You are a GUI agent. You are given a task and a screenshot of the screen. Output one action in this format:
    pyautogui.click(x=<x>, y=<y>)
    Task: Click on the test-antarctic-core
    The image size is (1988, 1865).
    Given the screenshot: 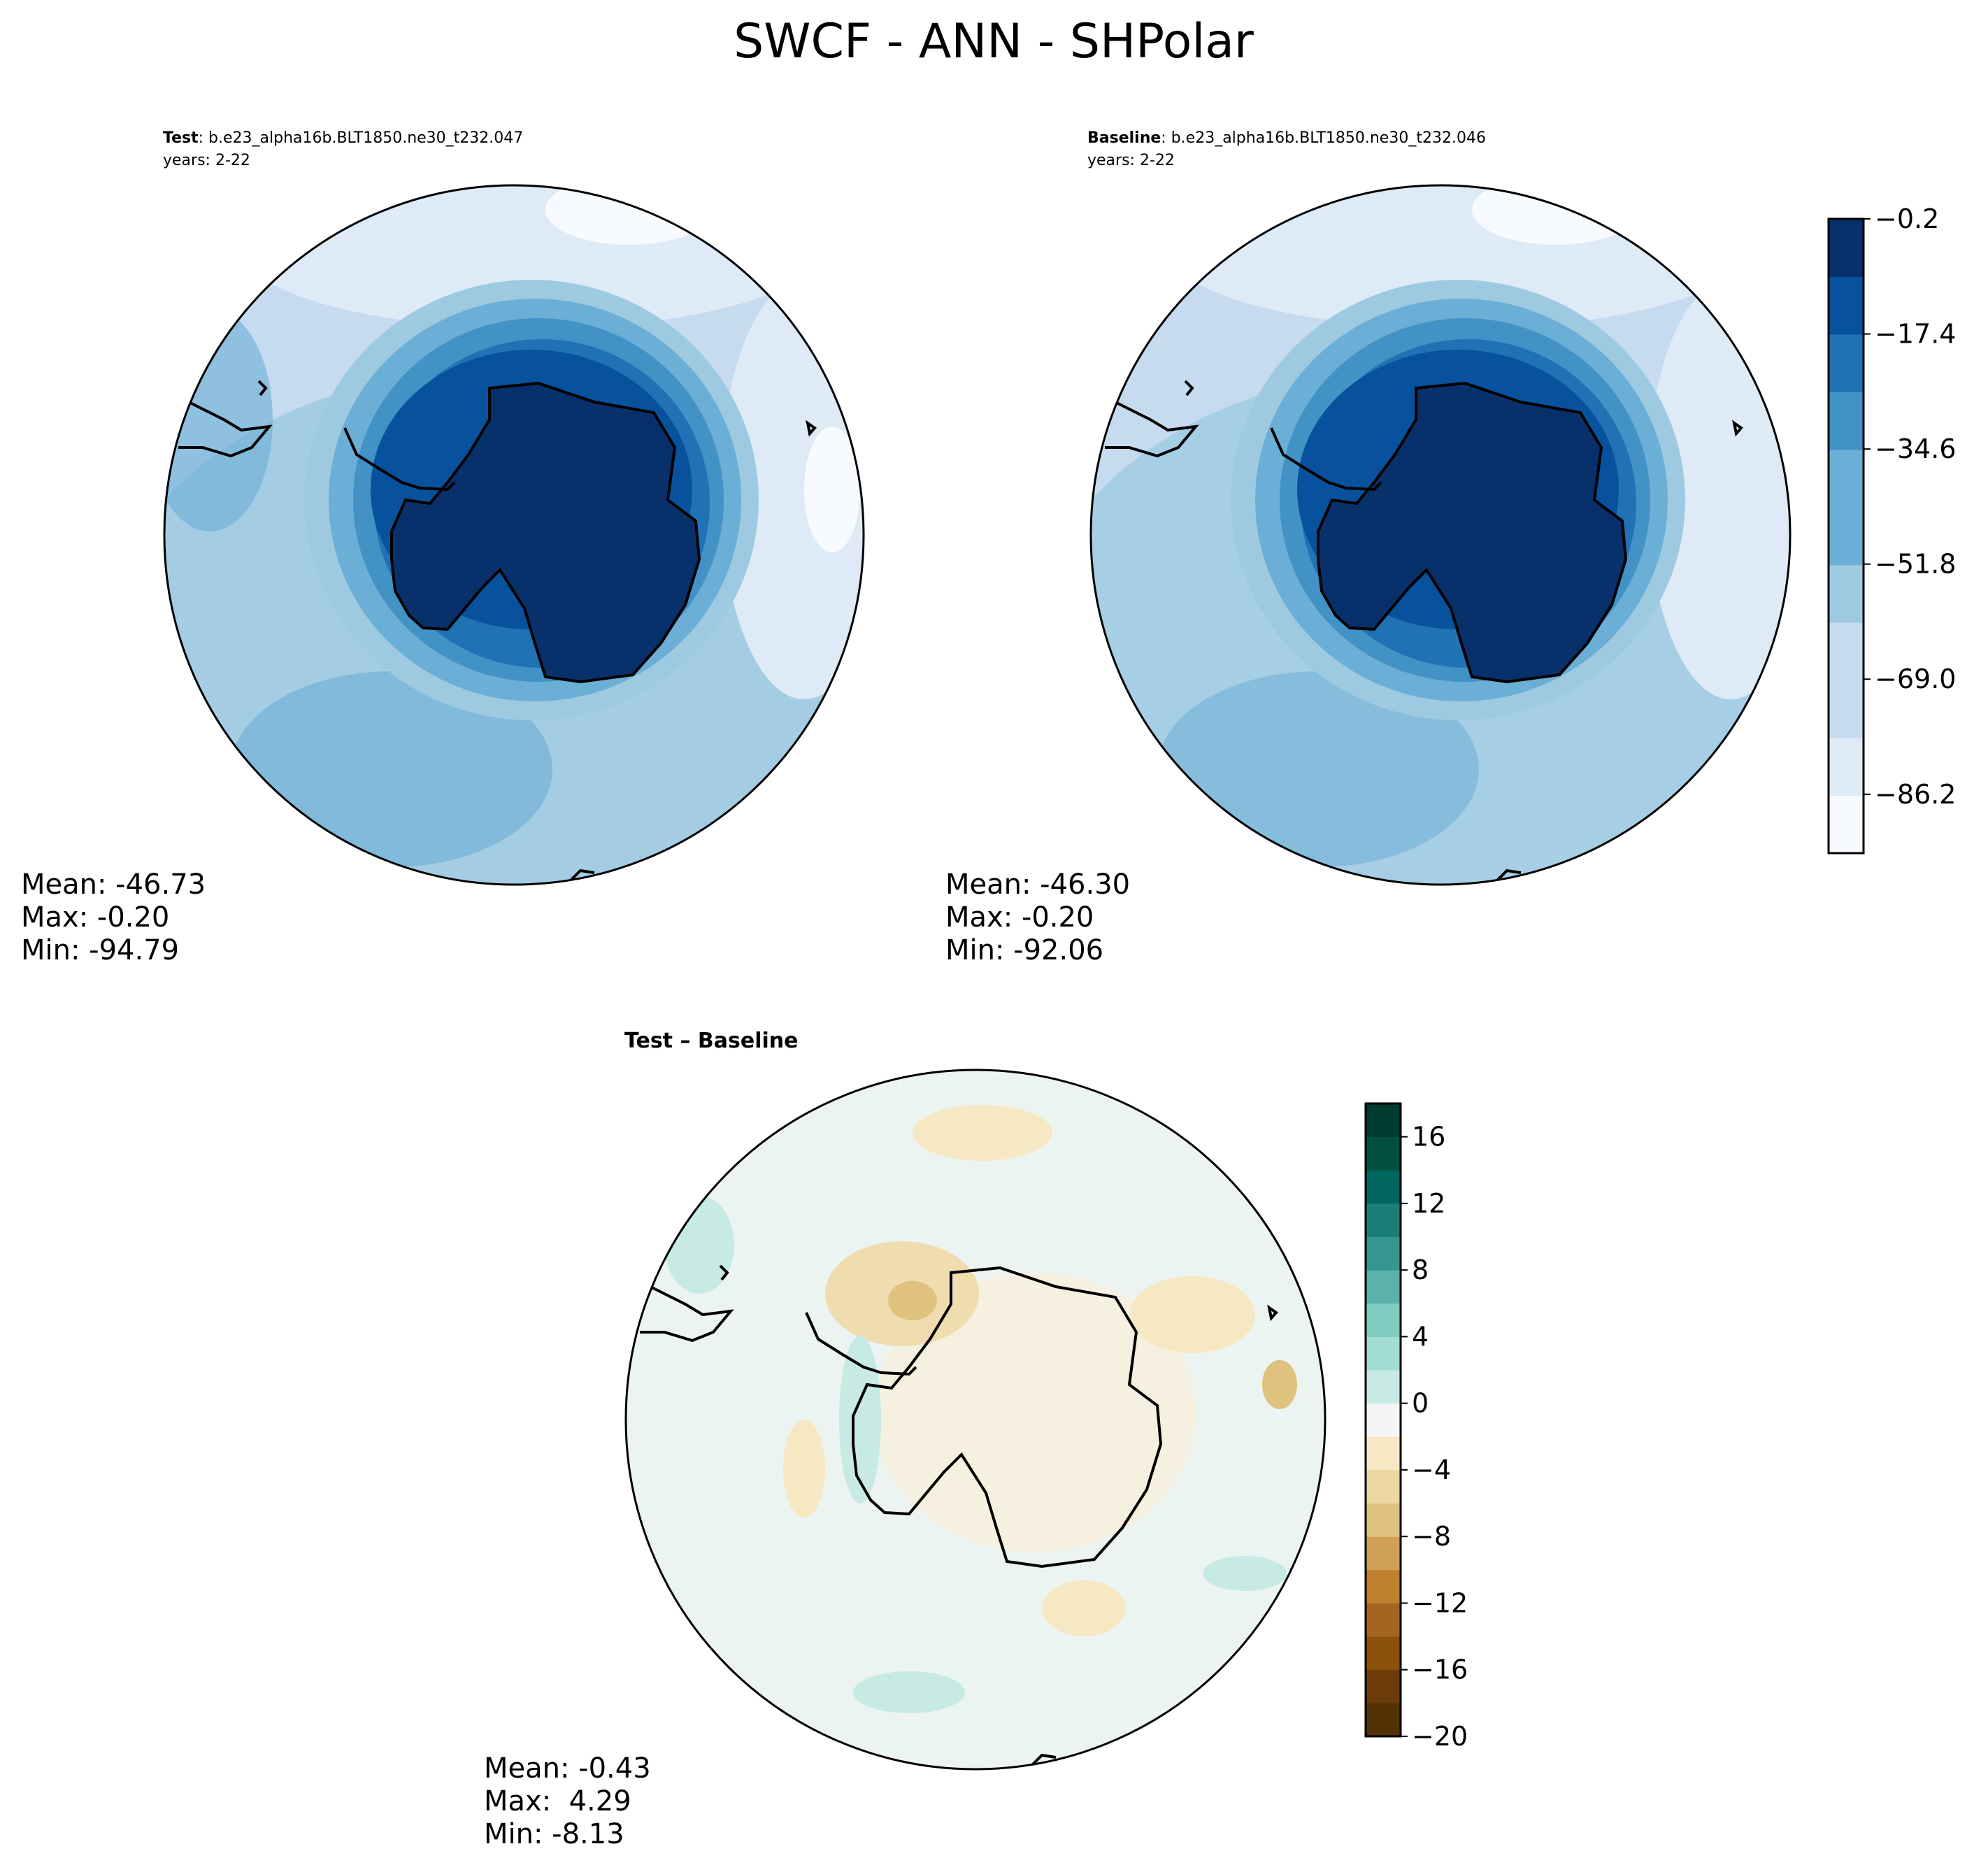 What is the action you would take?
    pyautogui.click(x=545, y=532)
    